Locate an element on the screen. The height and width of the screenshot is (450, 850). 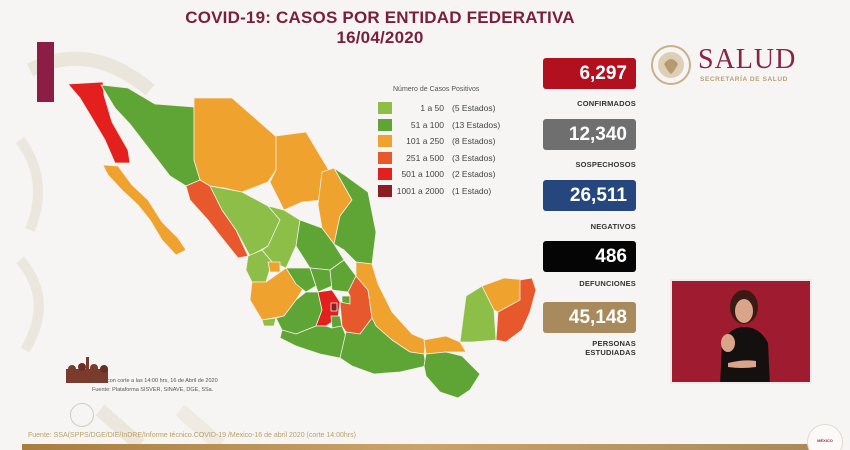
stat-estudiadas-label-1: PERSONAS is located at coordinates (614, 343).